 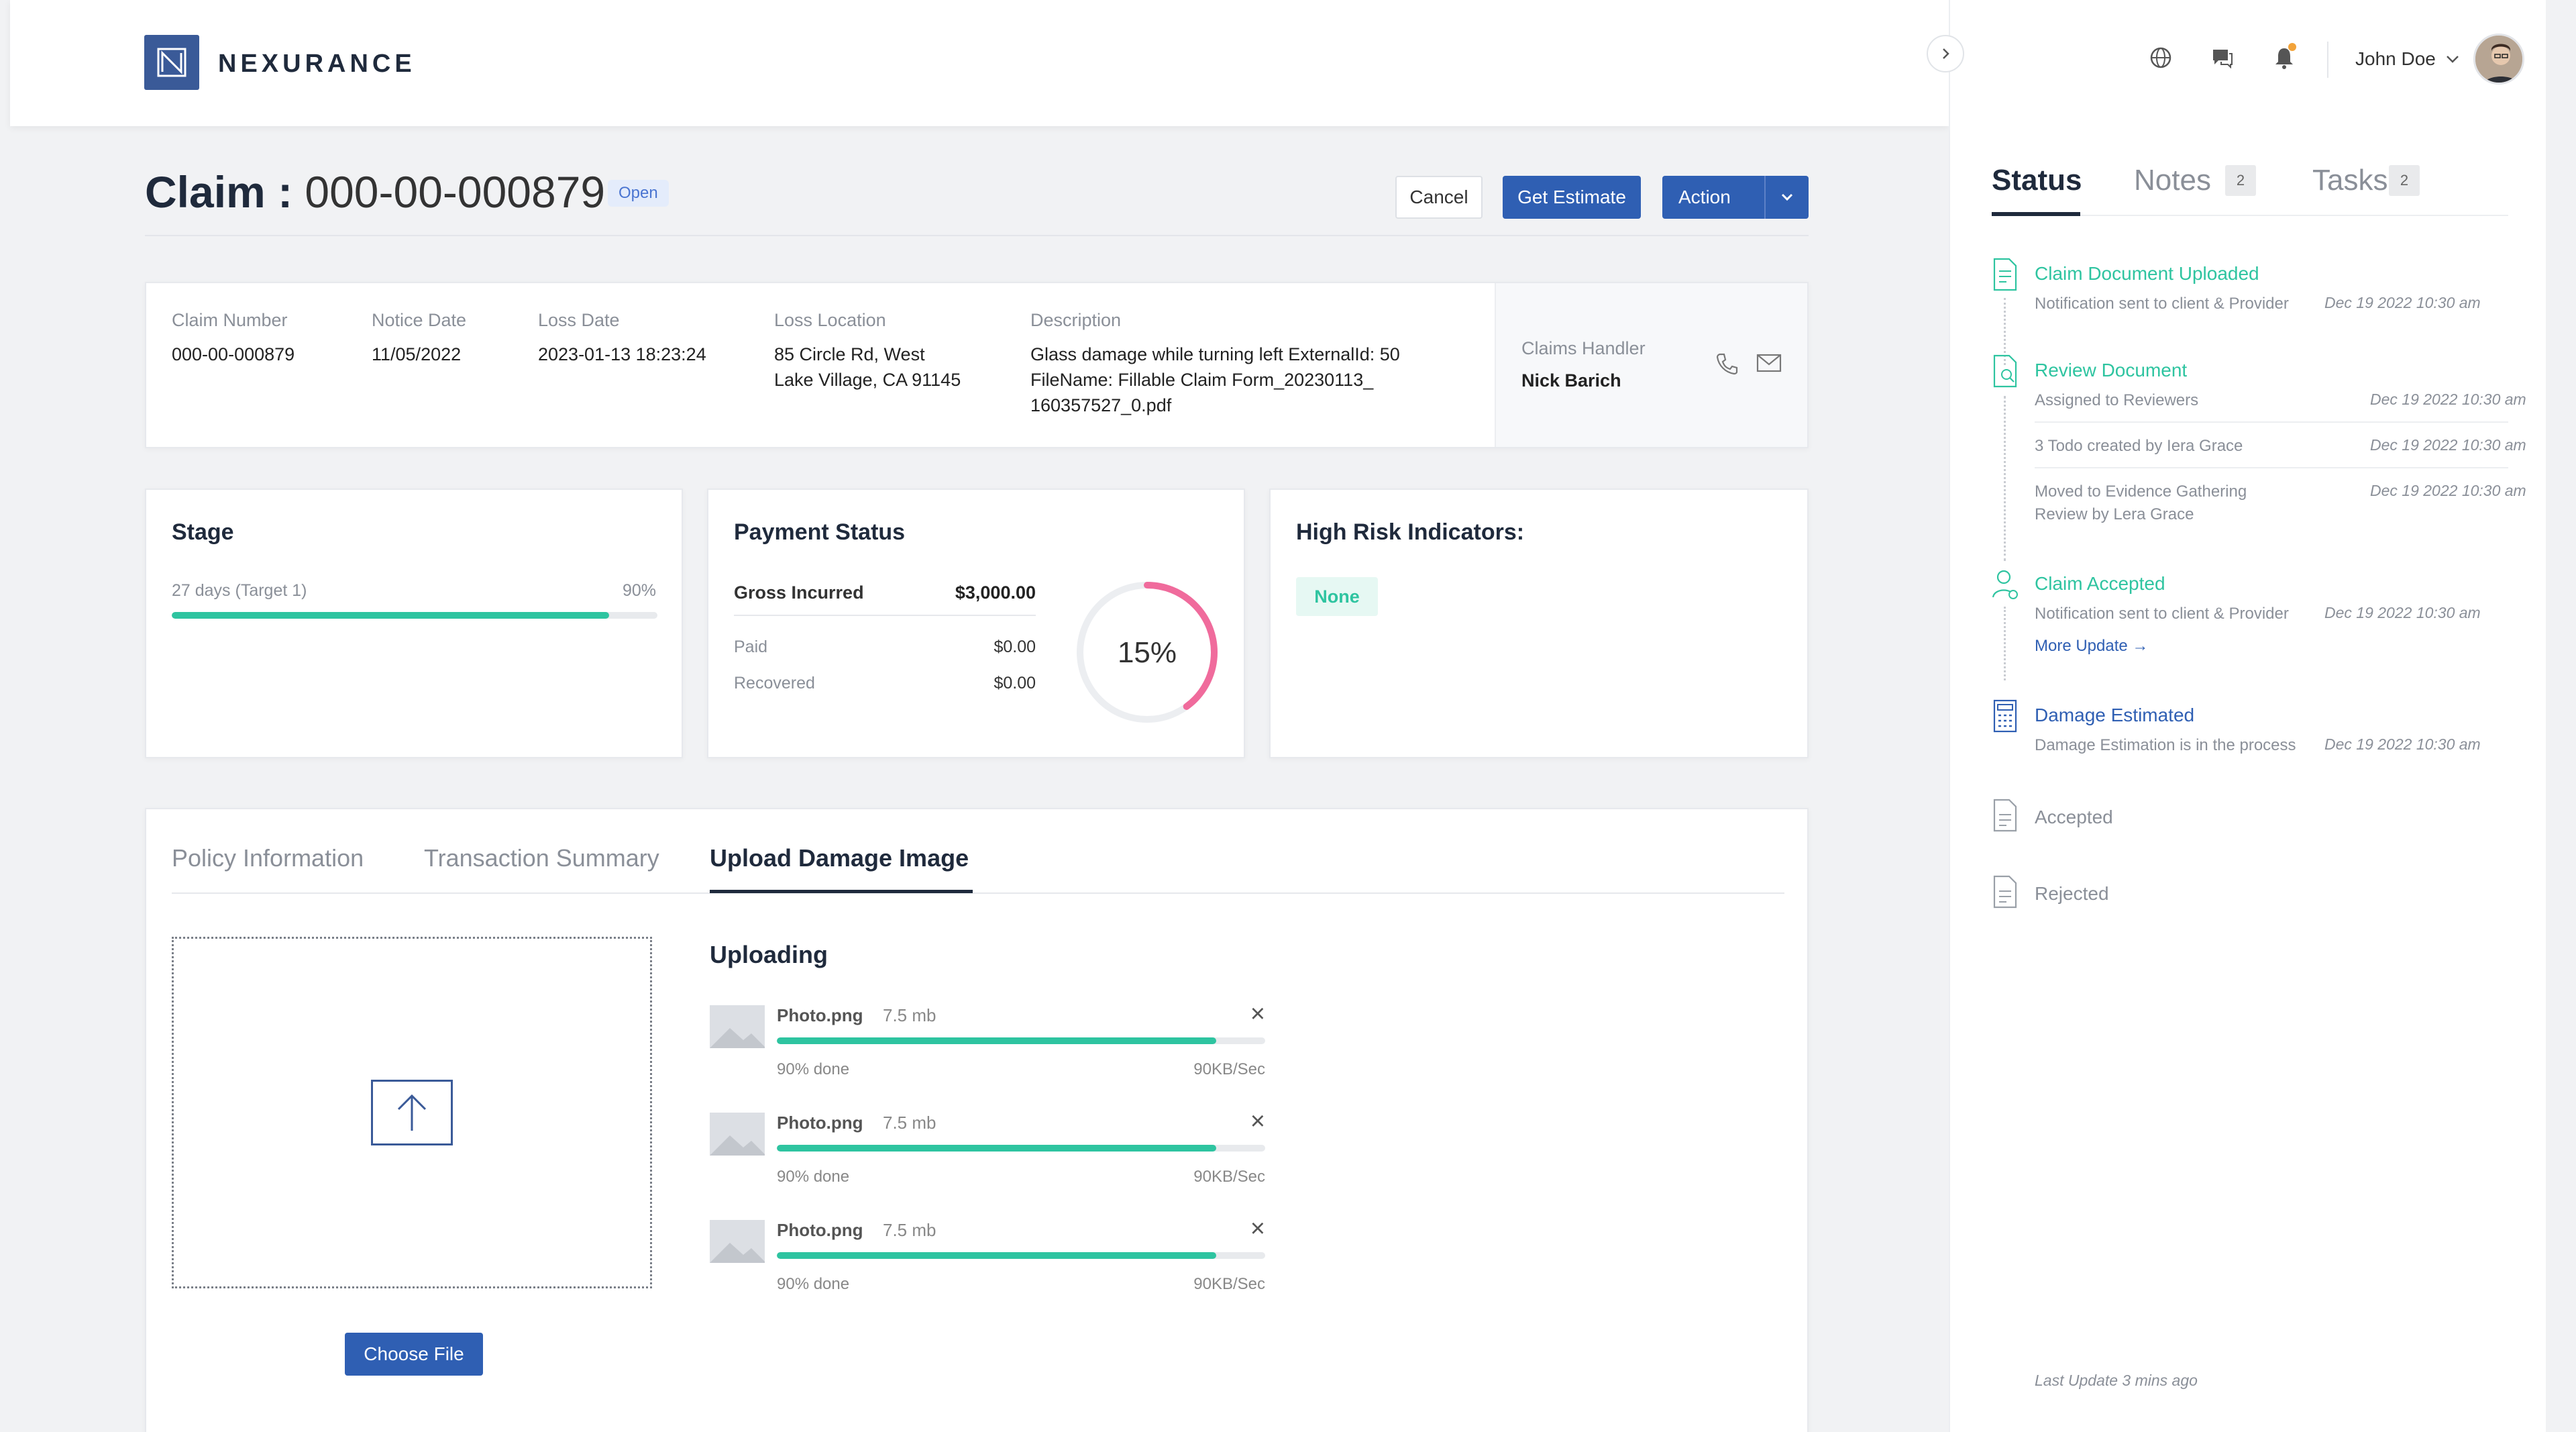 I want to click on nexurance-logo-icon, so click(x=171, y=62).